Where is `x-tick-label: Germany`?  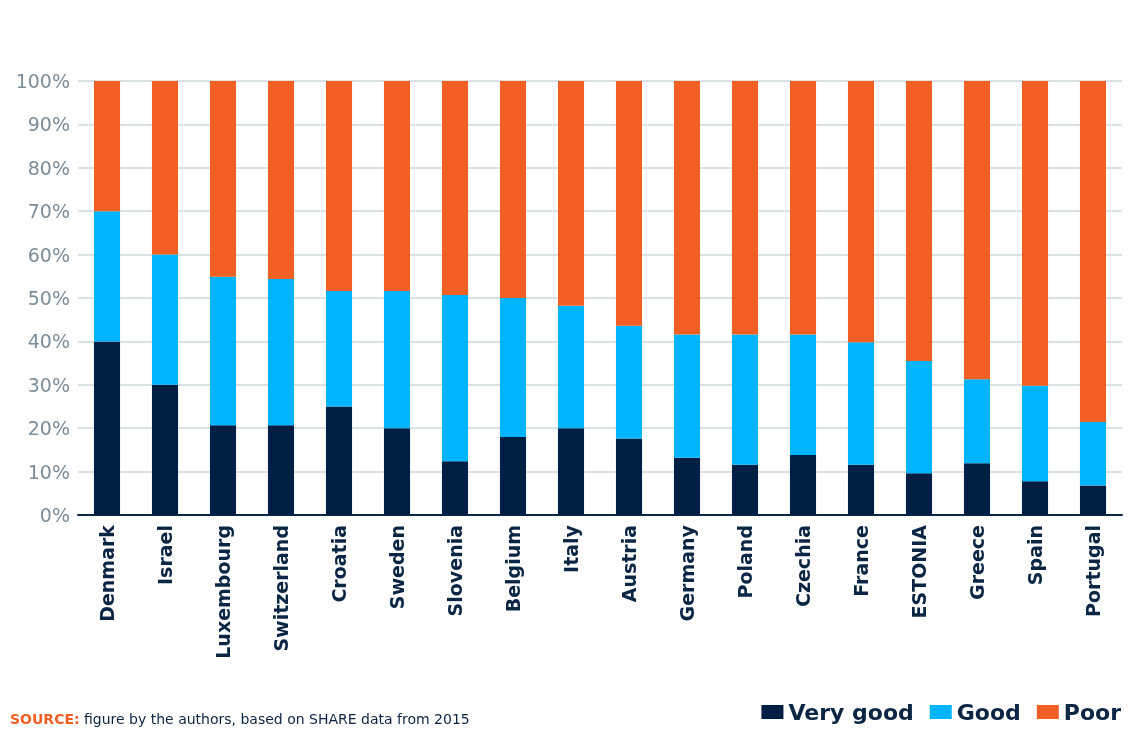
x-tick-label: Germany is located at coordinates (687, 573).